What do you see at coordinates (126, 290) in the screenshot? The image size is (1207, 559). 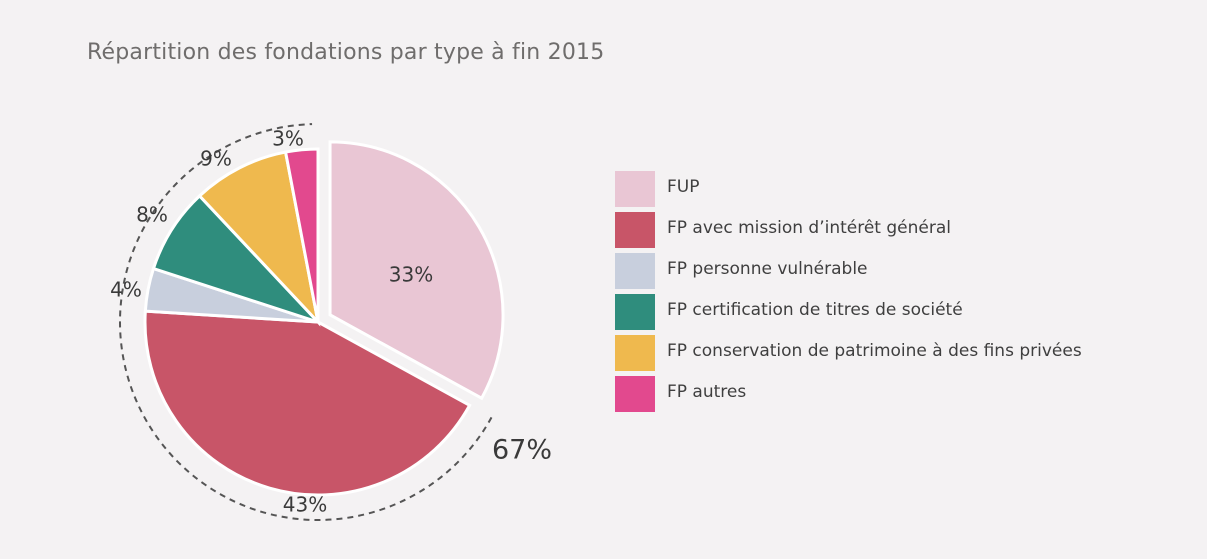 I see `slice-label: 4%` at bounding box center [126, 290].